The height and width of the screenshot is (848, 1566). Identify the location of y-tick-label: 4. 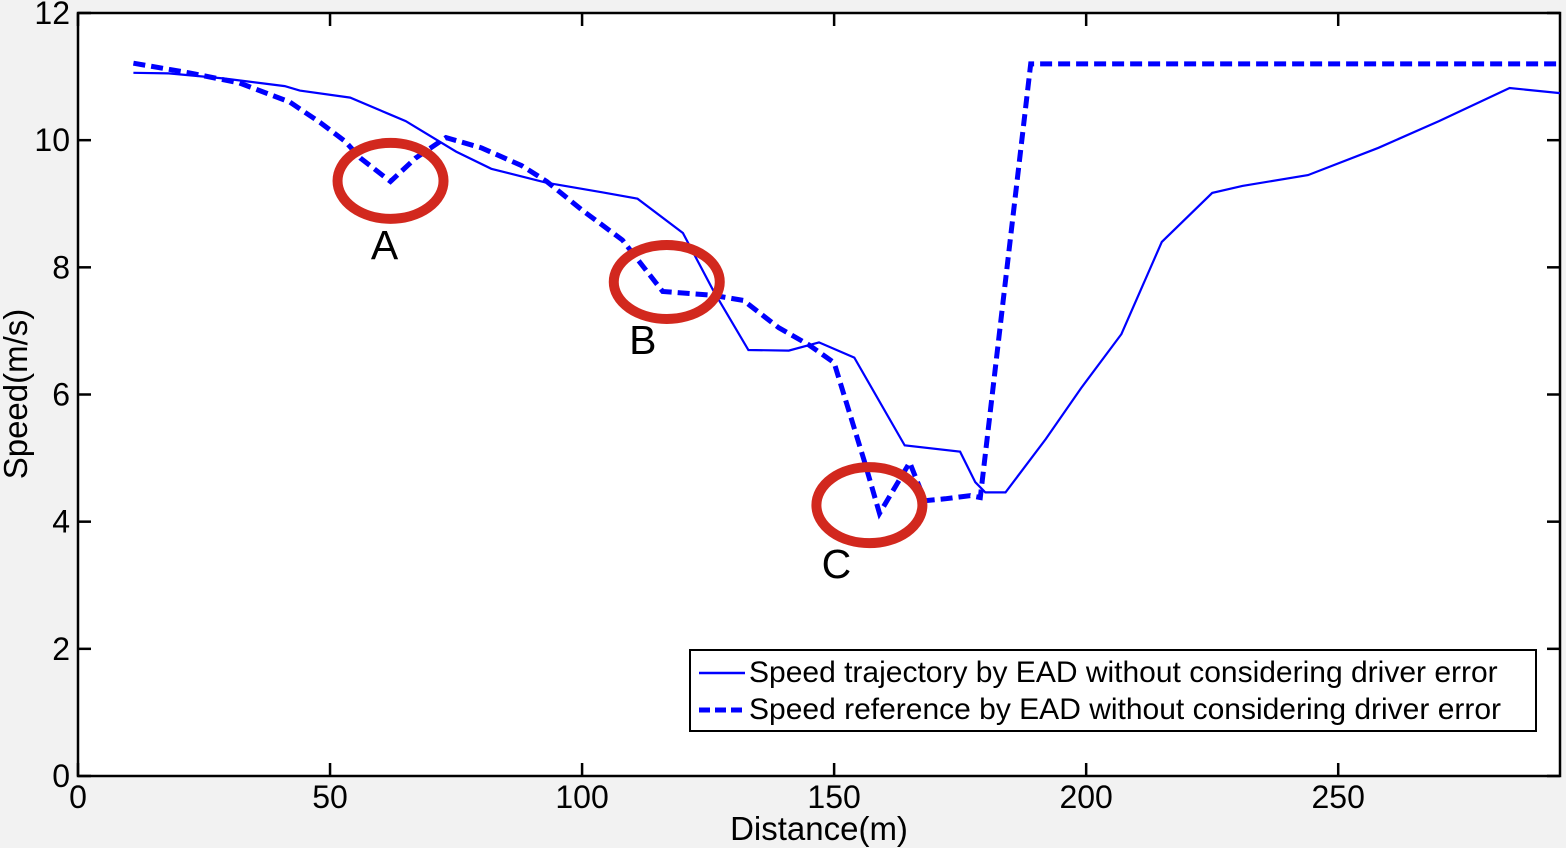
(61, 522).